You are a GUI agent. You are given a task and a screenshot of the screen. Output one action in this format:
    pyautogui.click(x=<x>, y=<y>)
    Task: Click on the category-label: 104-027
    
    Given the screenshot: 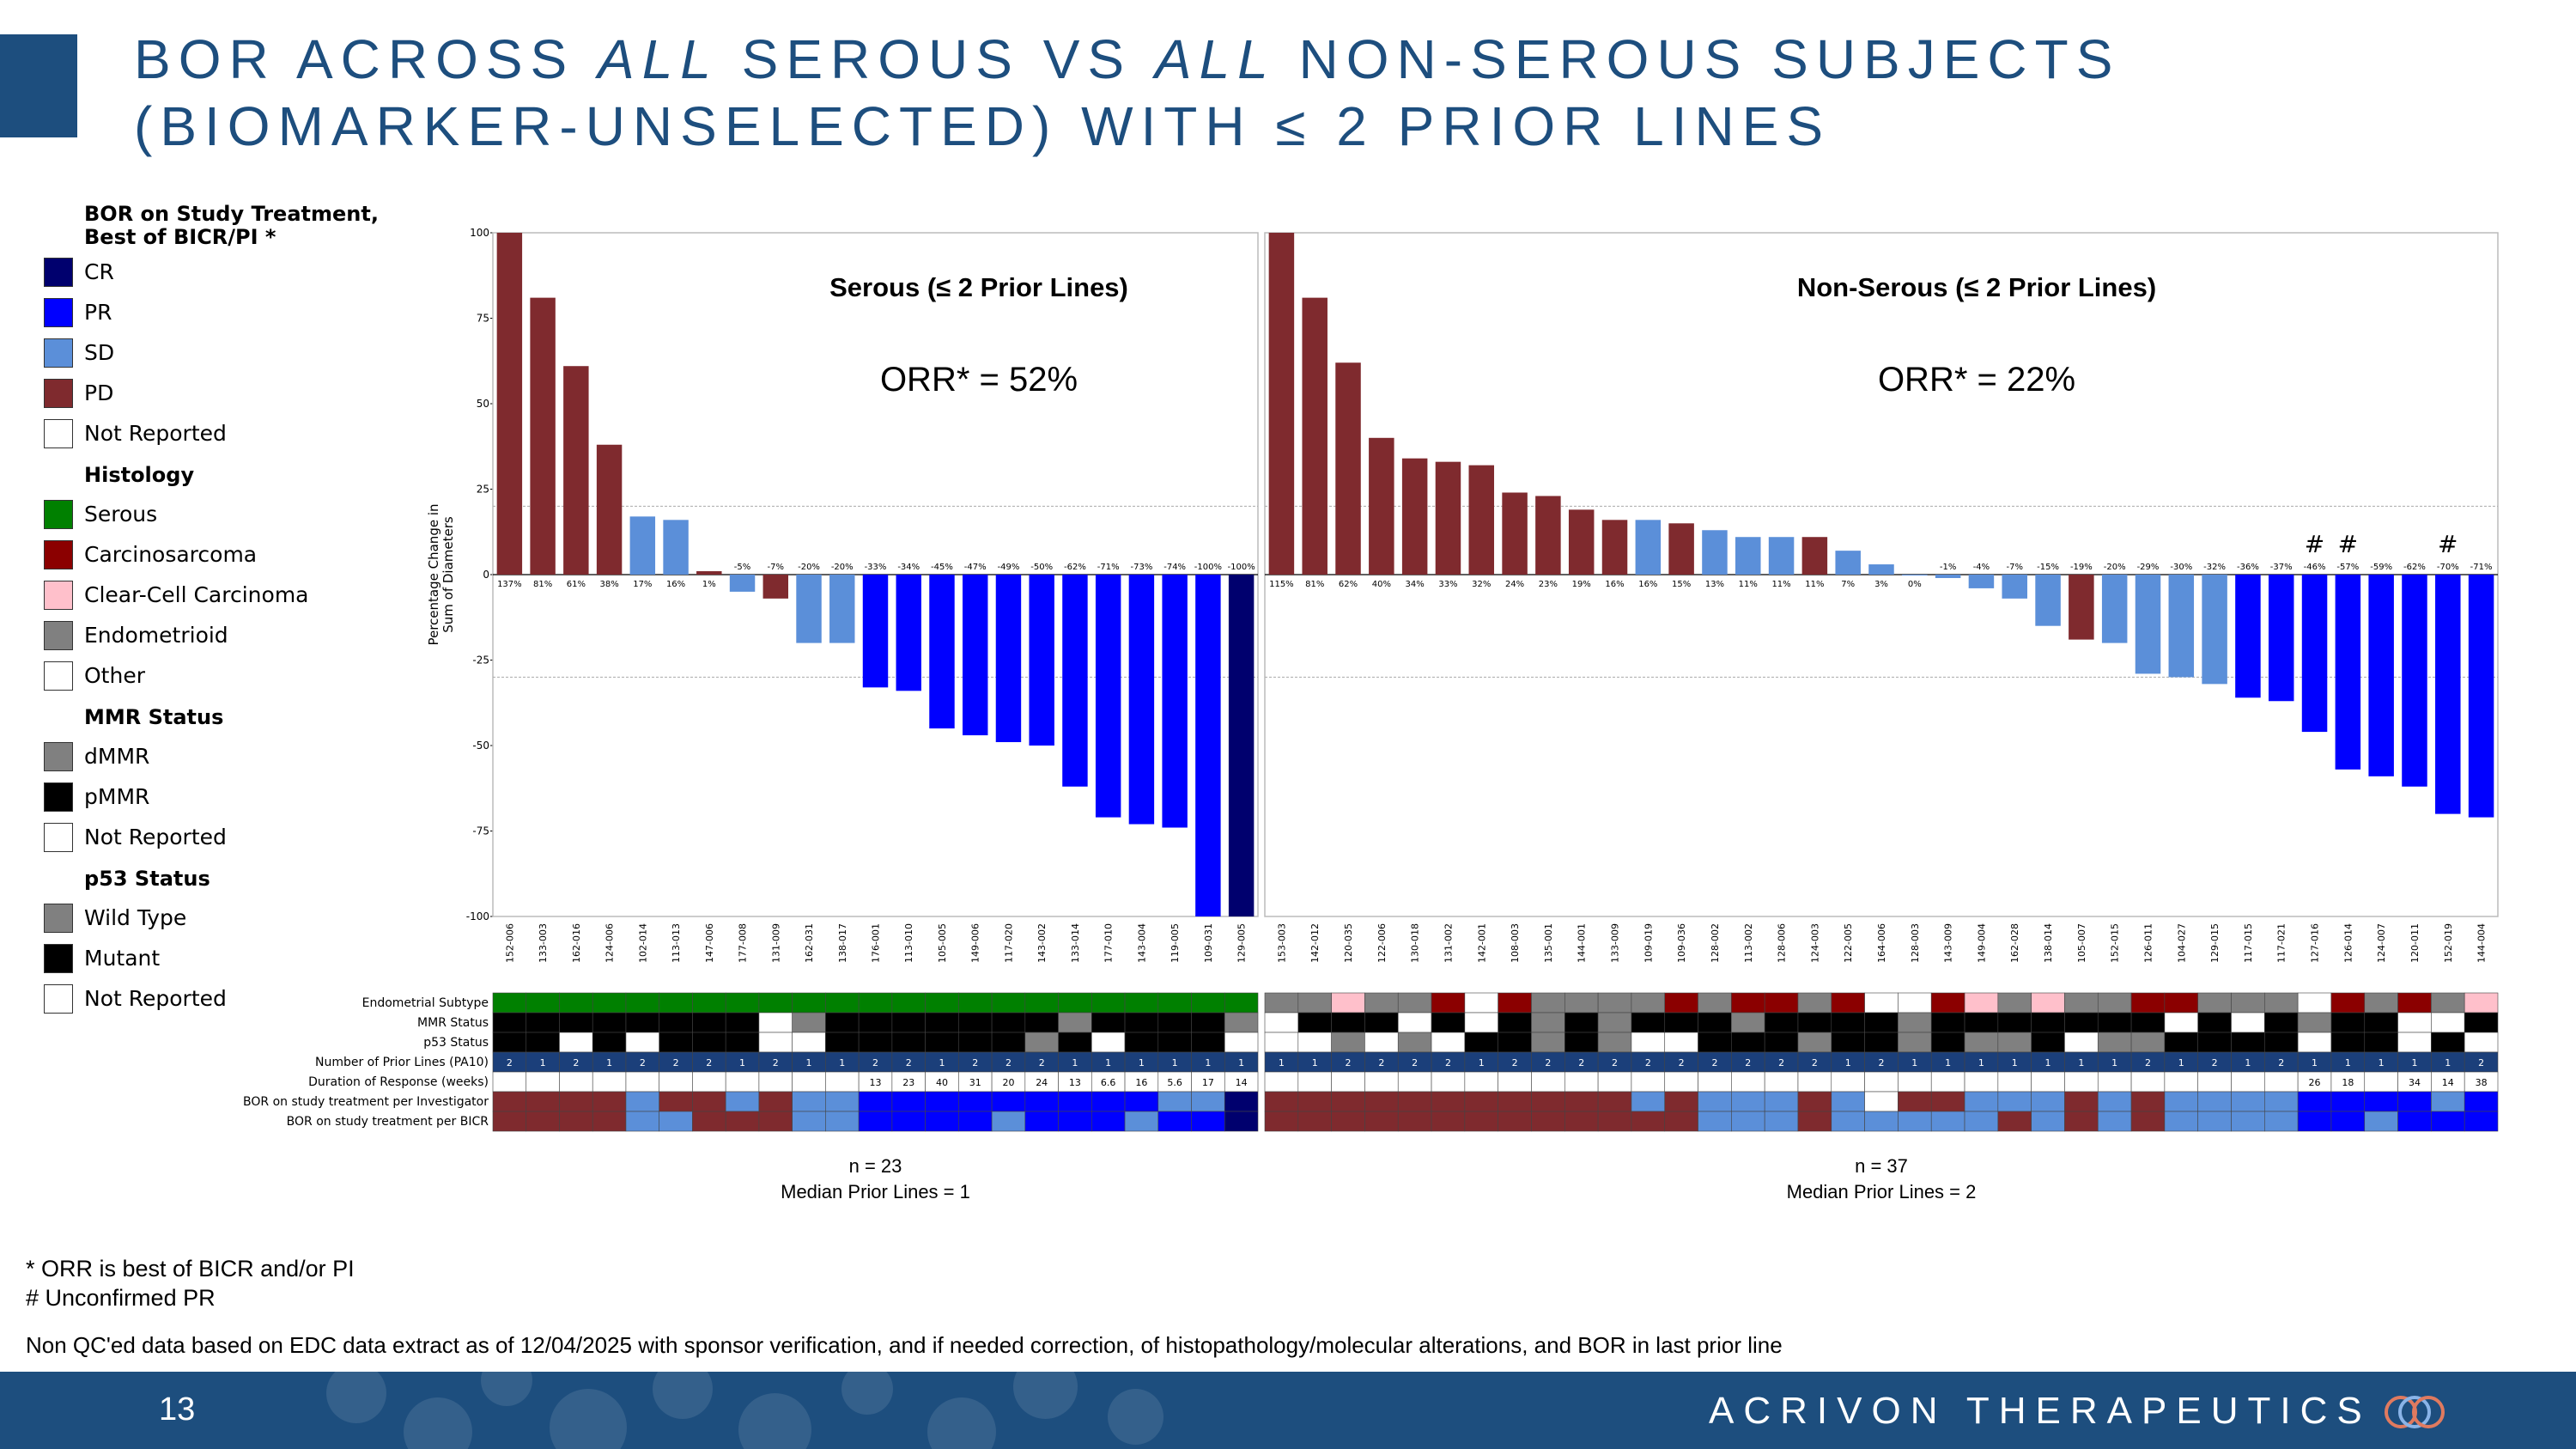 What is the action you would take?
    pyautogui.click(x=2181, y=943)
    